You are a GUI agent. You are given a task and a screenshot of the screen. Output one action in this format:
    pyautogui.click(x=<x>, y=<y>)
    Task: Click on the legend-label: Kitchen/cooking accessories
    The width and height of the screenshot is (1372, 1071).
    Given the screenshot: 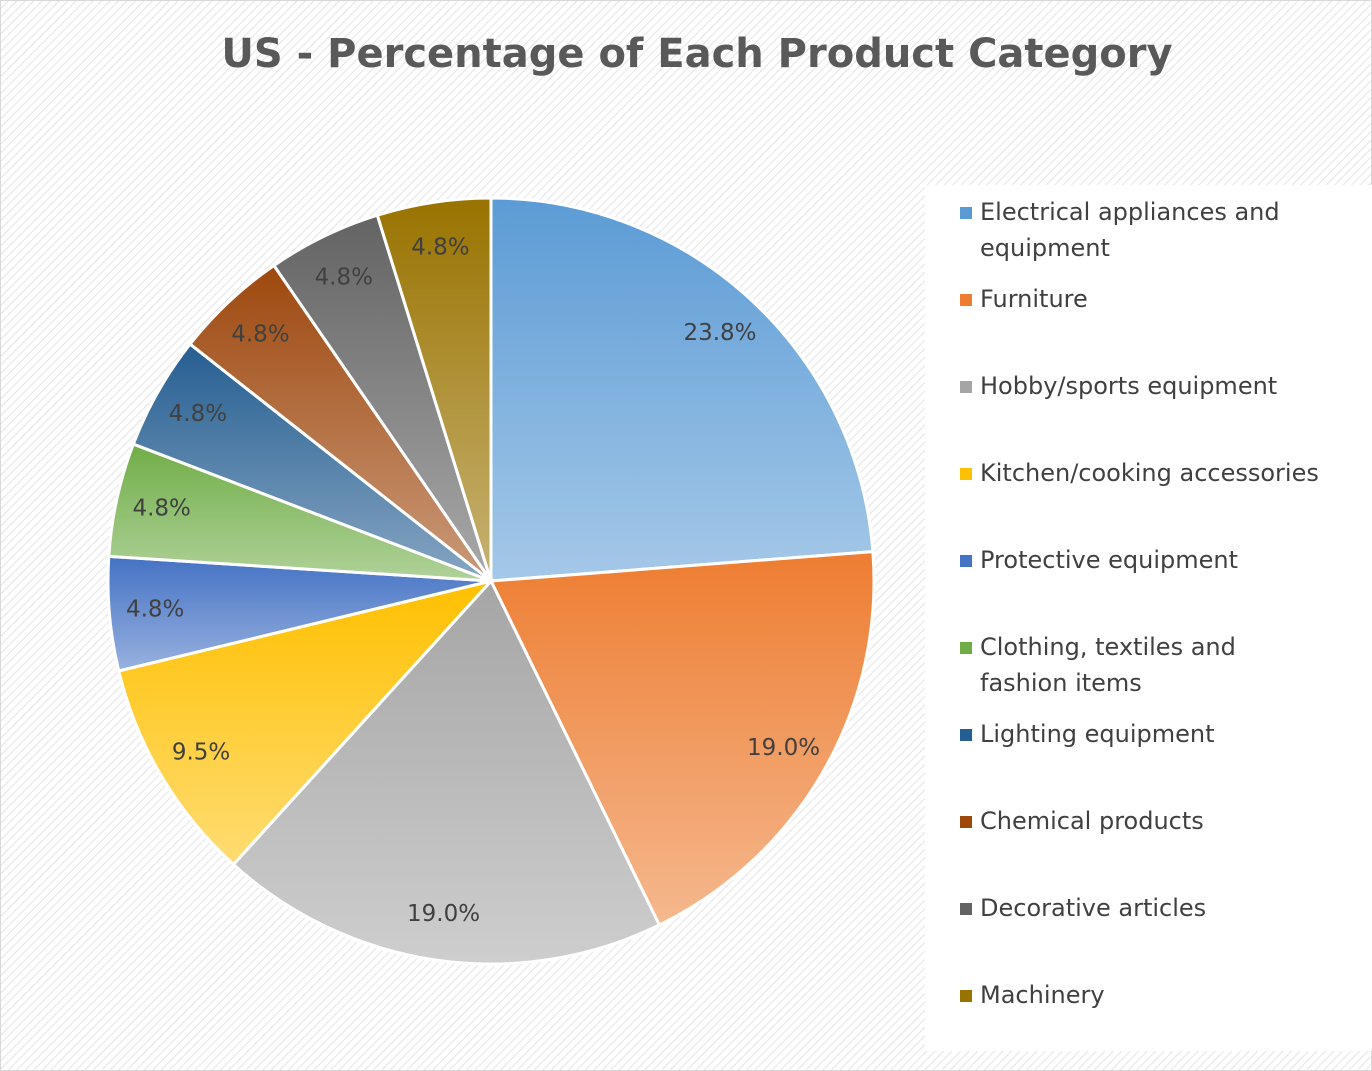 What is the action you would take?
    pyautogui.click(x=1149, y=473)
    